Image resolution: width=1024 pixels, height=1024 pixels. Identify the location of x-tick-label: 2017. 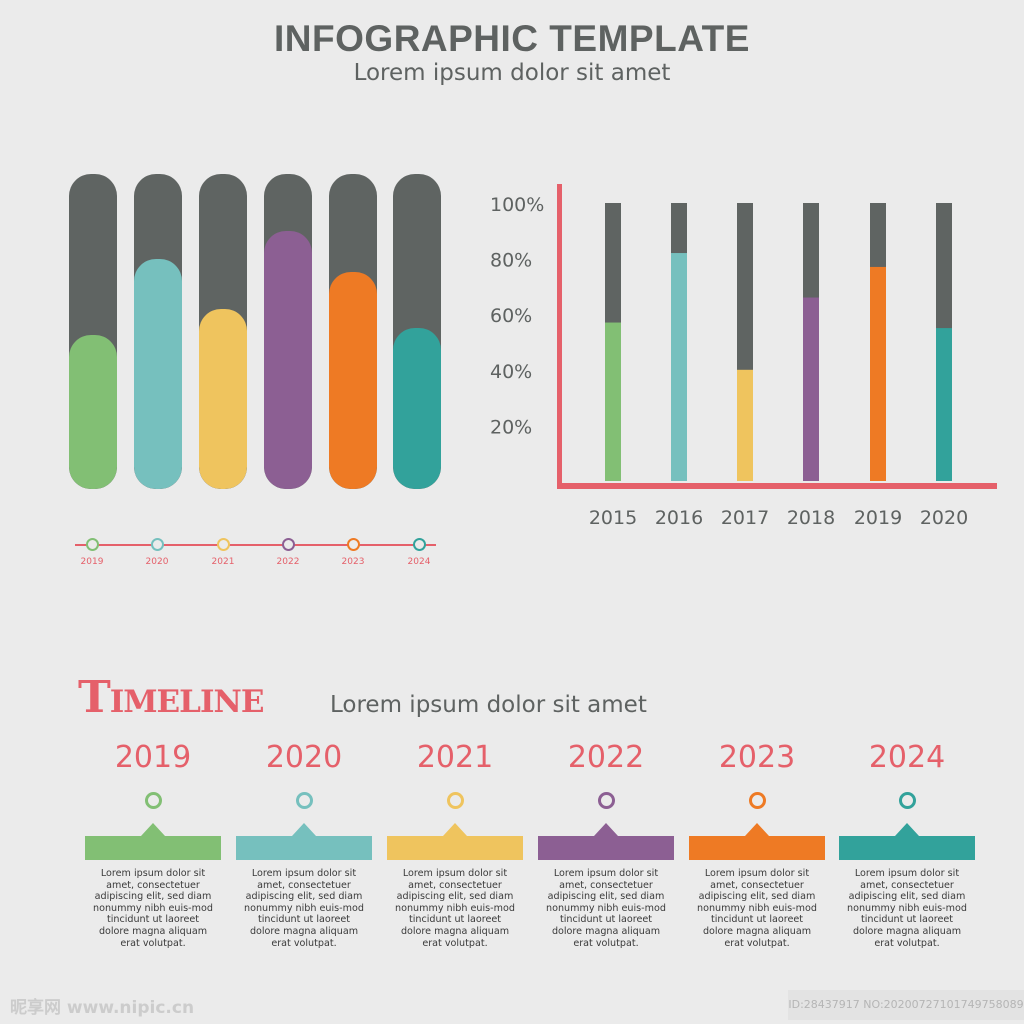
(745, 518).